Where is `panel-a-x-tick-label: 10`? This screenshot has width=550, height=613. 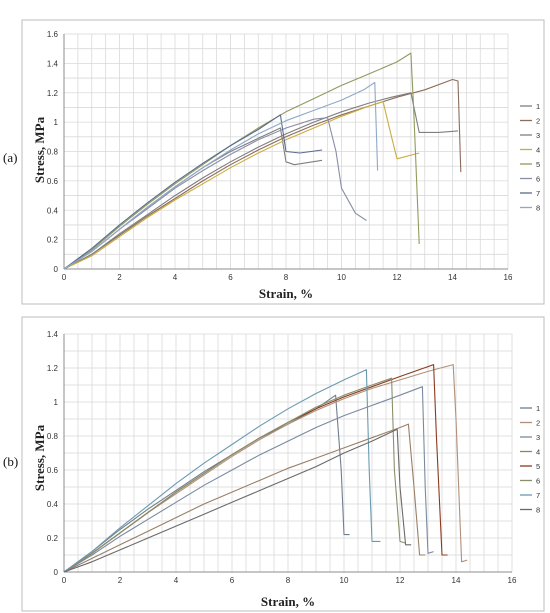 panel-a-x-tick-label: 10 is located at coordinates (341, 277).